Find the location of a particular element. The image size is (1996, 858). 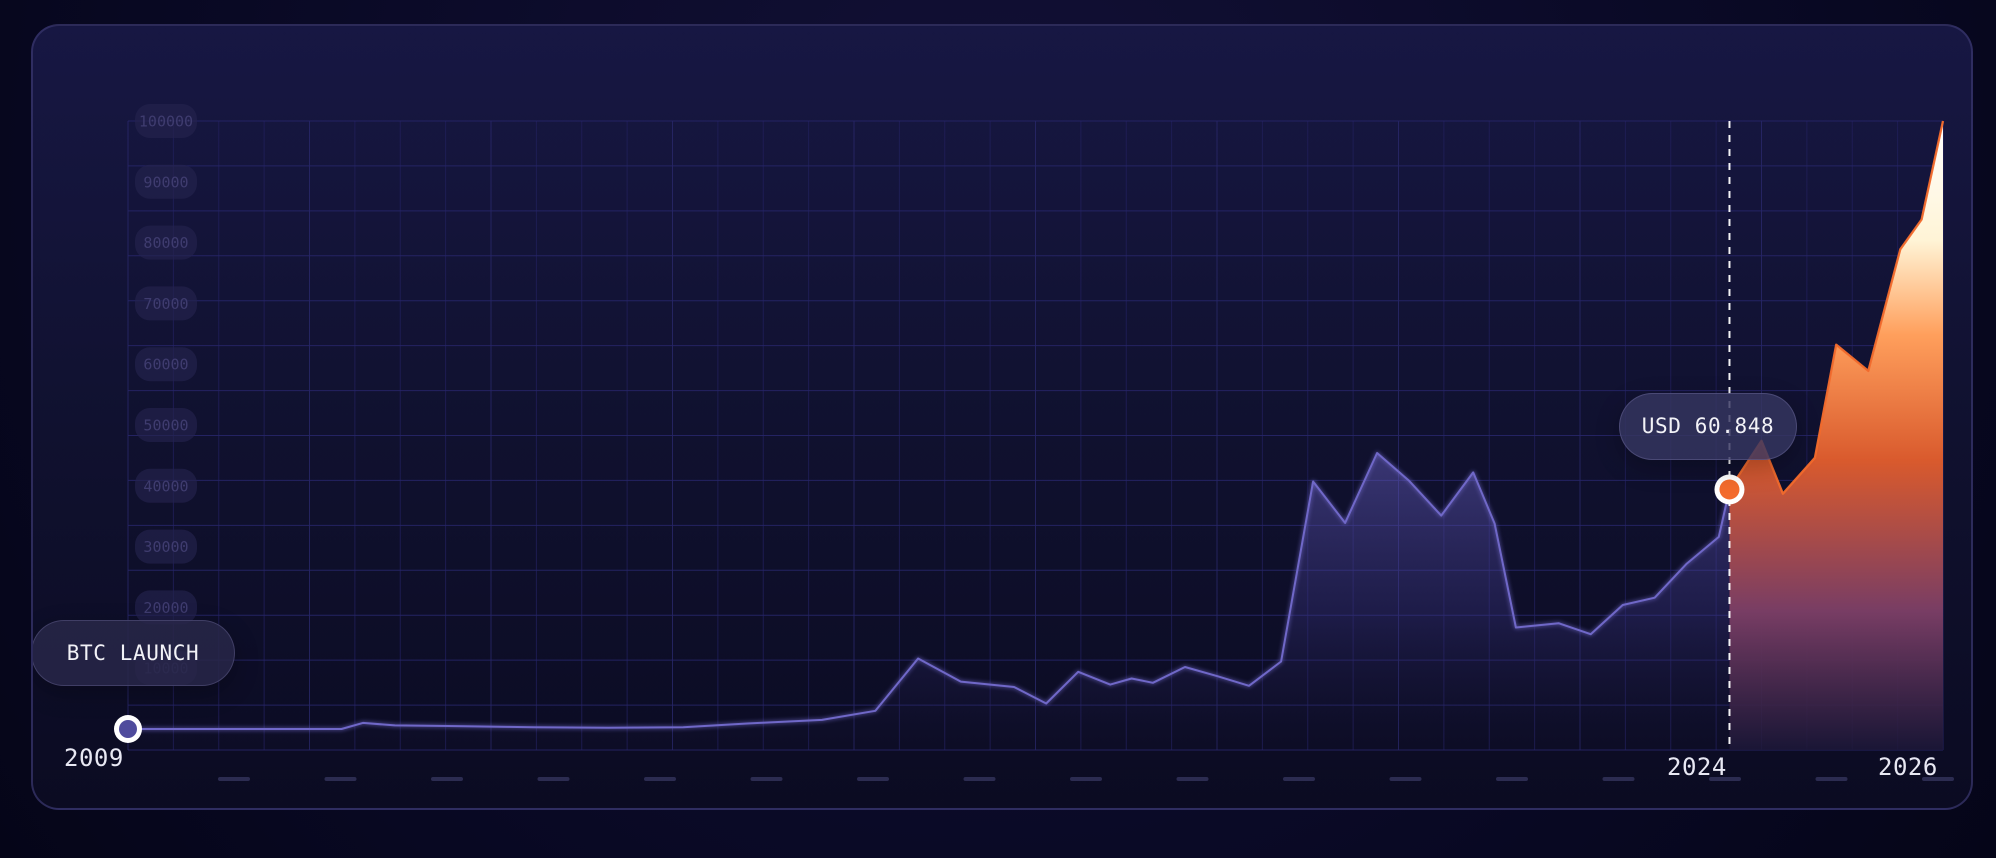

y-tick-label: 30000 is located at coordinates (165, 547).